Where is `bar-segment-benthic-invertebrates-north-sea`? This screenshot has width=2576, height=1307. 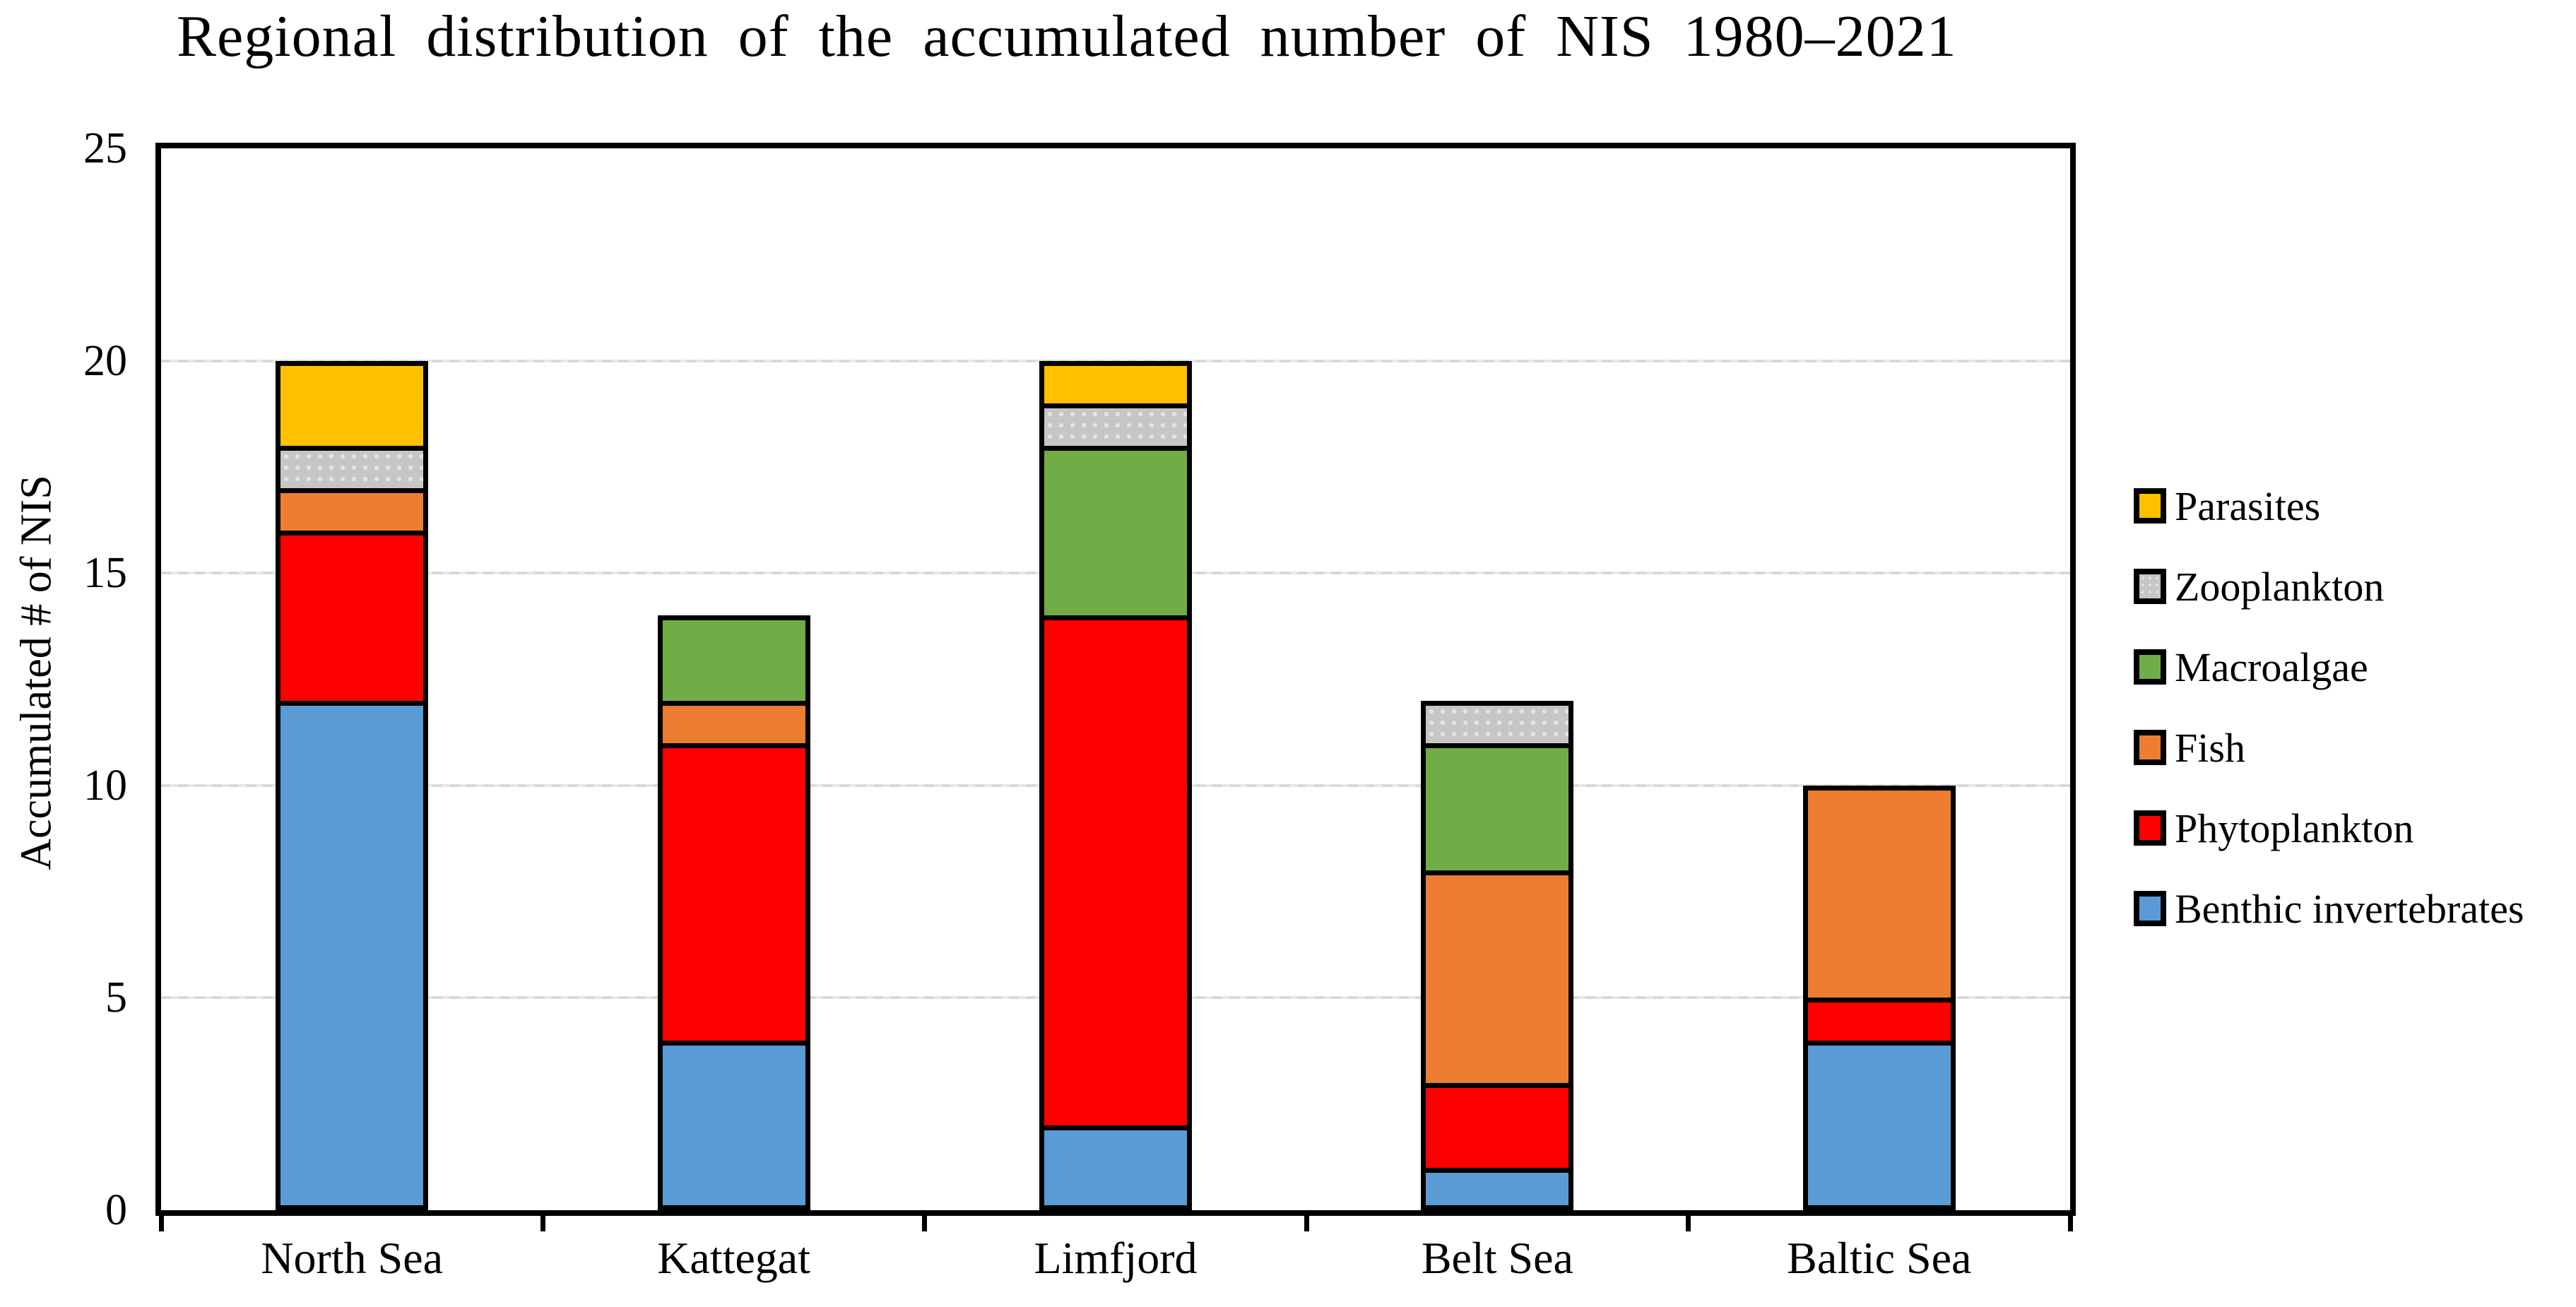
bar-segment-benthic-invertebrates-north-sea is located at coordinates (352, 955).